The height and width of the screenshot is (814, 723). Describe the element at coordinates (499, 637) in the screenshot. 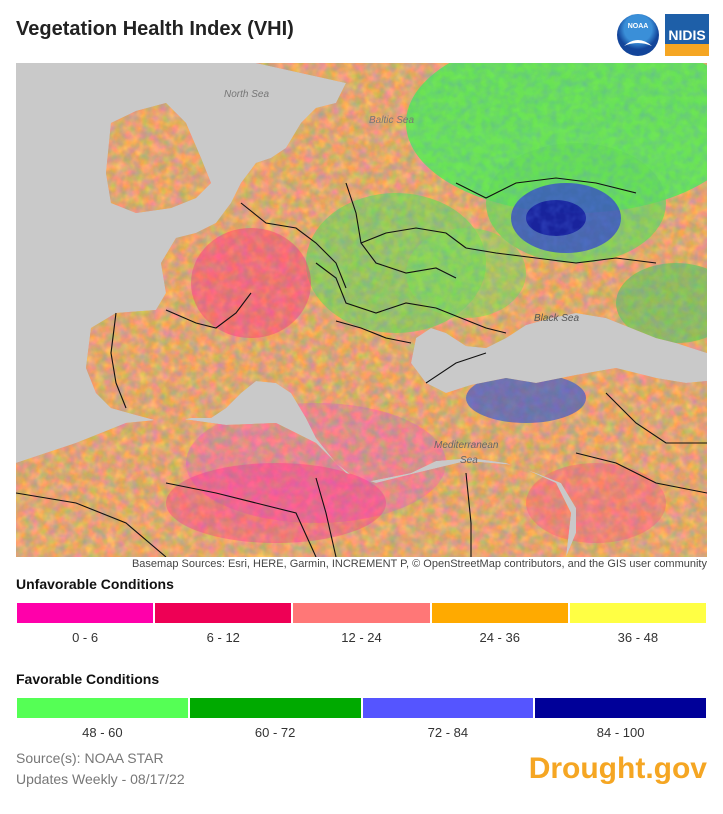

I see `legend-label-24-36: 24 - 36` at that location.